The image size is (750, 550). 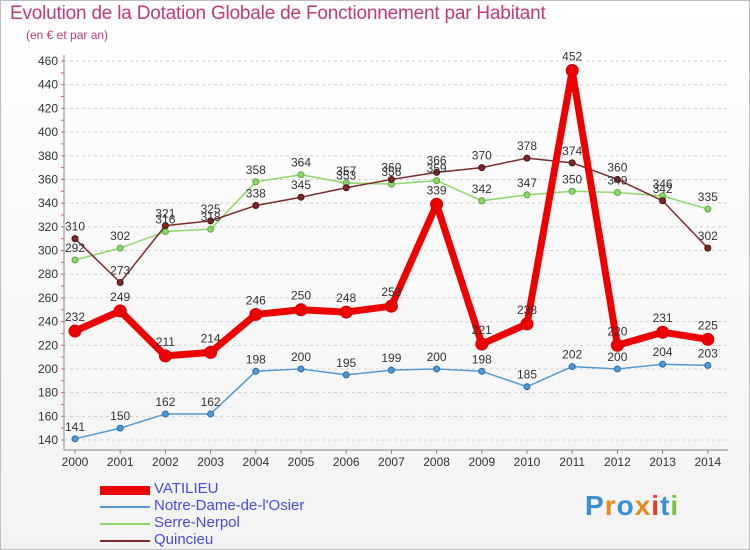 I want to click on x-tick-label: 2008, so click(x=436, y=462).